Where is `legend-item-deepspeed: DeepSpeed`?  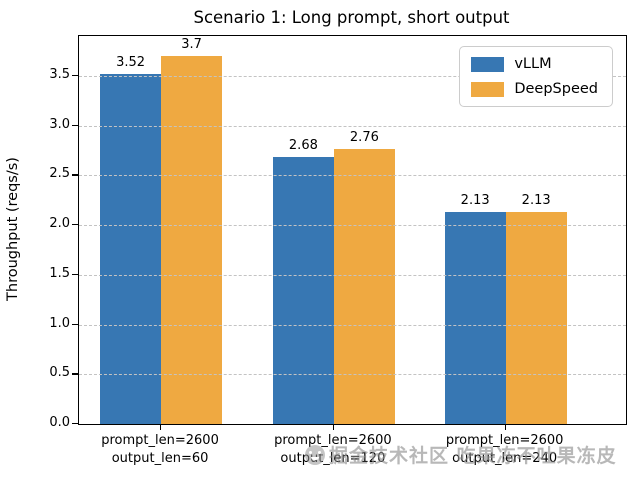 legend-item-deepspeed: DeepSpeed is located at coordinates (534, 89).